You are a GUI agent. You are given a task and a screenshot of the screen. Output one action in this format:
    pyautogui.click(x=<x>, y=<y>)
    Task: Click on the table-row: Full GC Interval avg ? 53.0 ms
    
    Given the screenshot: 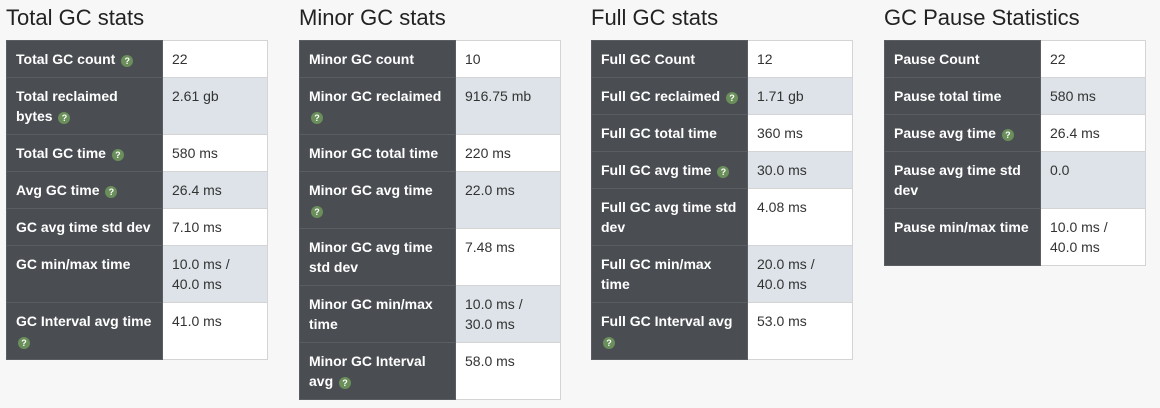 What is the action you would take?
    pyautogui.click(x=722, y=331)
    